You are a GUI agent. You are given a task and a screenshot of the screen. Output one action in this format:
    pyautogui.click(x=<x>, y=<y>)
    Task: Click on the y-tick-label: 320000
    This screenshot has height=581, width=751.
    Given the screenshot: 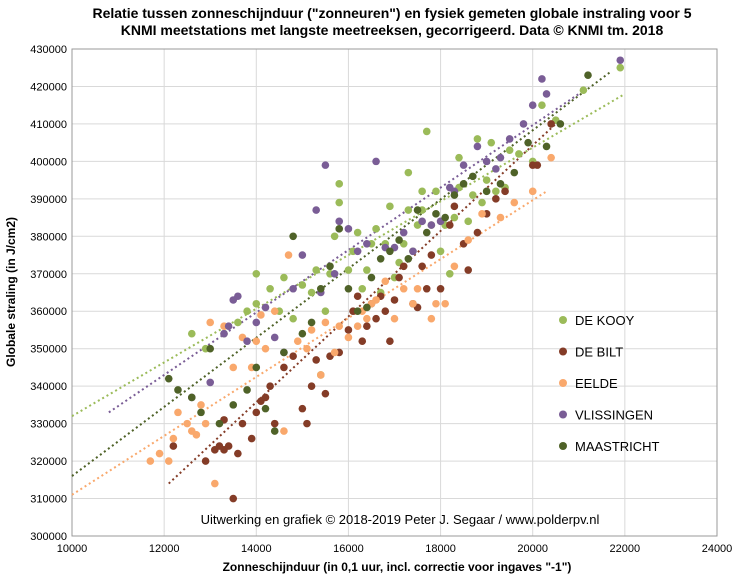 What is the action you would take?
    pyautogui.click(x=48, y=462)
    